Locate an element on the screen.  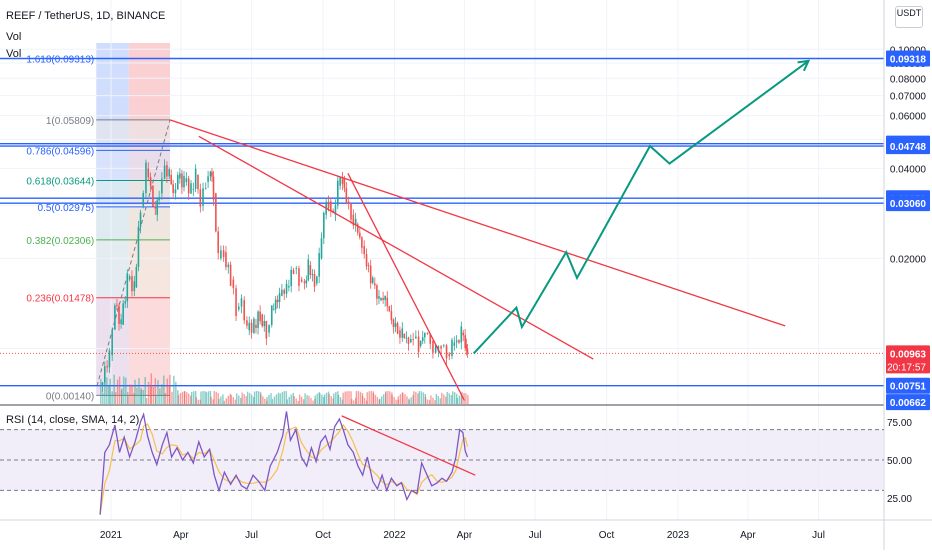
volume-label-2: Vol is located at coordinates (14, 54).